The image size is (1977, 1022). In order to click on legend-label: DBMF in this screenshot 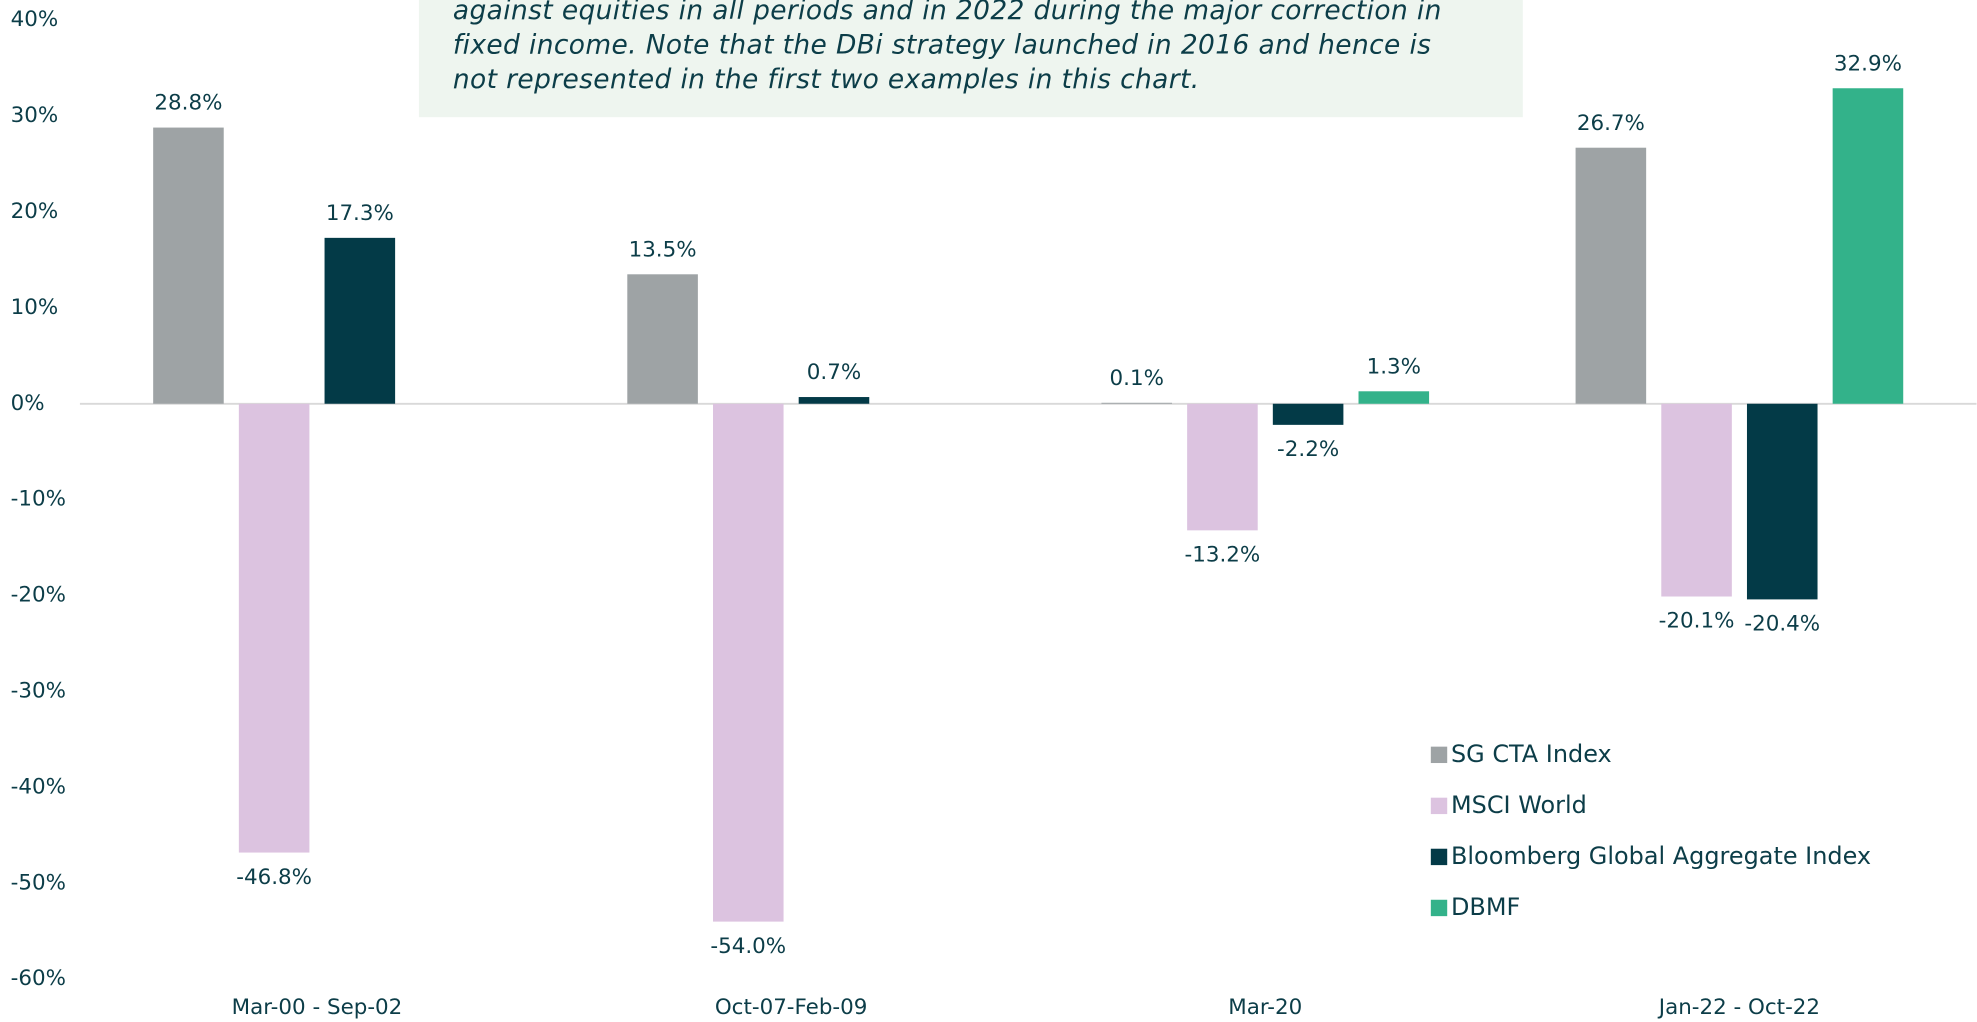, I will do `click(1485, 907)`.